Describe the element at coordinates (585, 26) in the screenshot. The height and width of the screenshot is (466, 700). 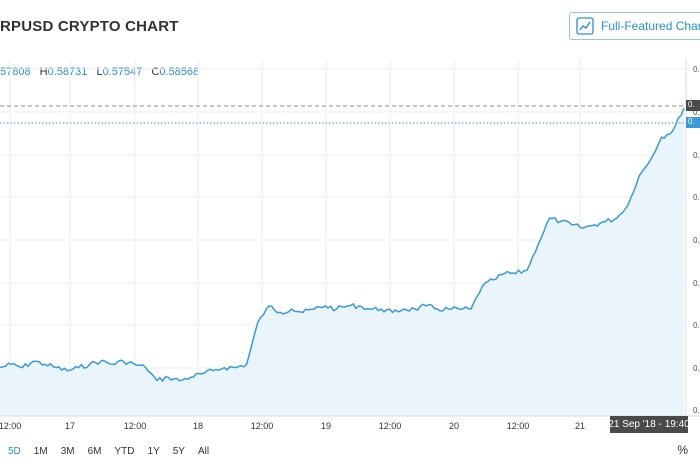
I see `chart-line-icon` at that location.